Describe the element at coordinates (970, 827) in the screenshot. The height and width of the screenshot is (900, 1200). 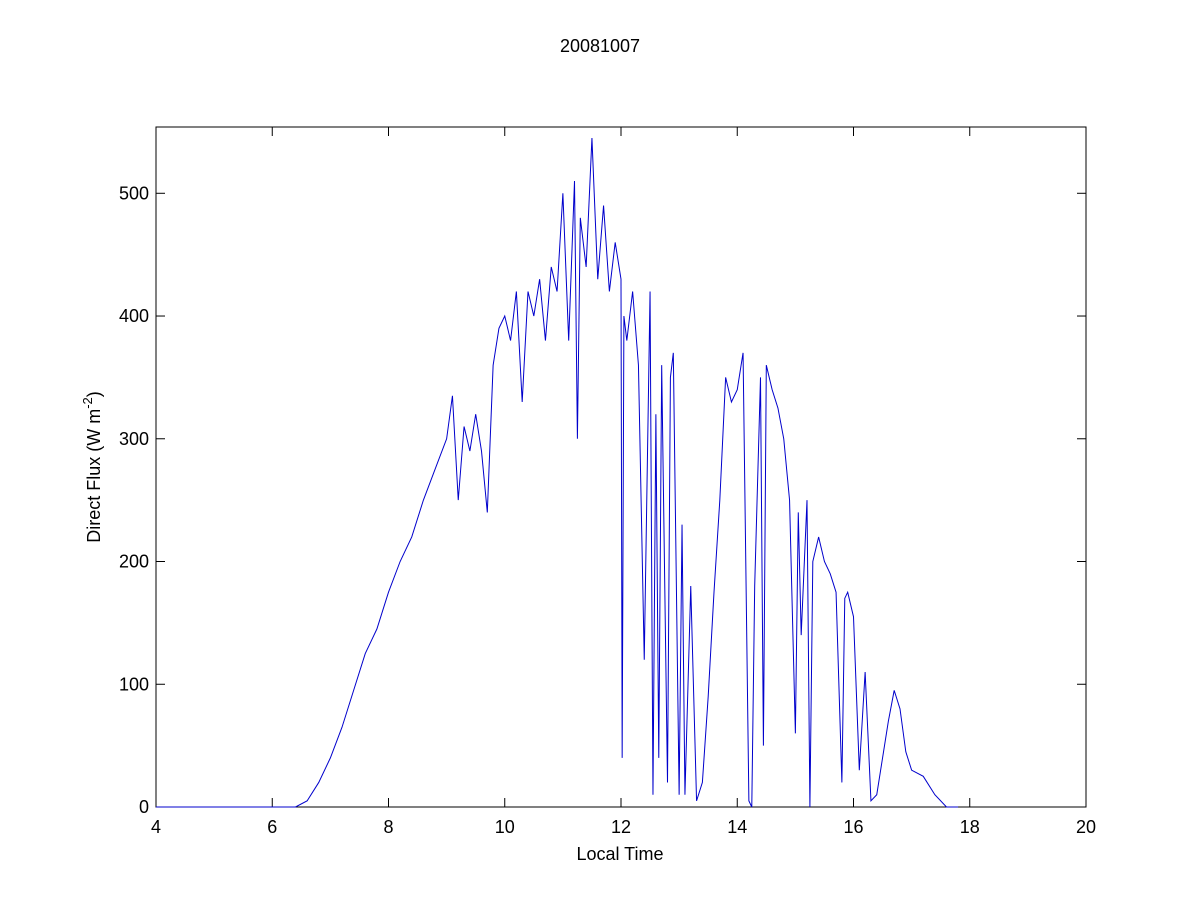
I see `x-tick-label: 18` at that location.